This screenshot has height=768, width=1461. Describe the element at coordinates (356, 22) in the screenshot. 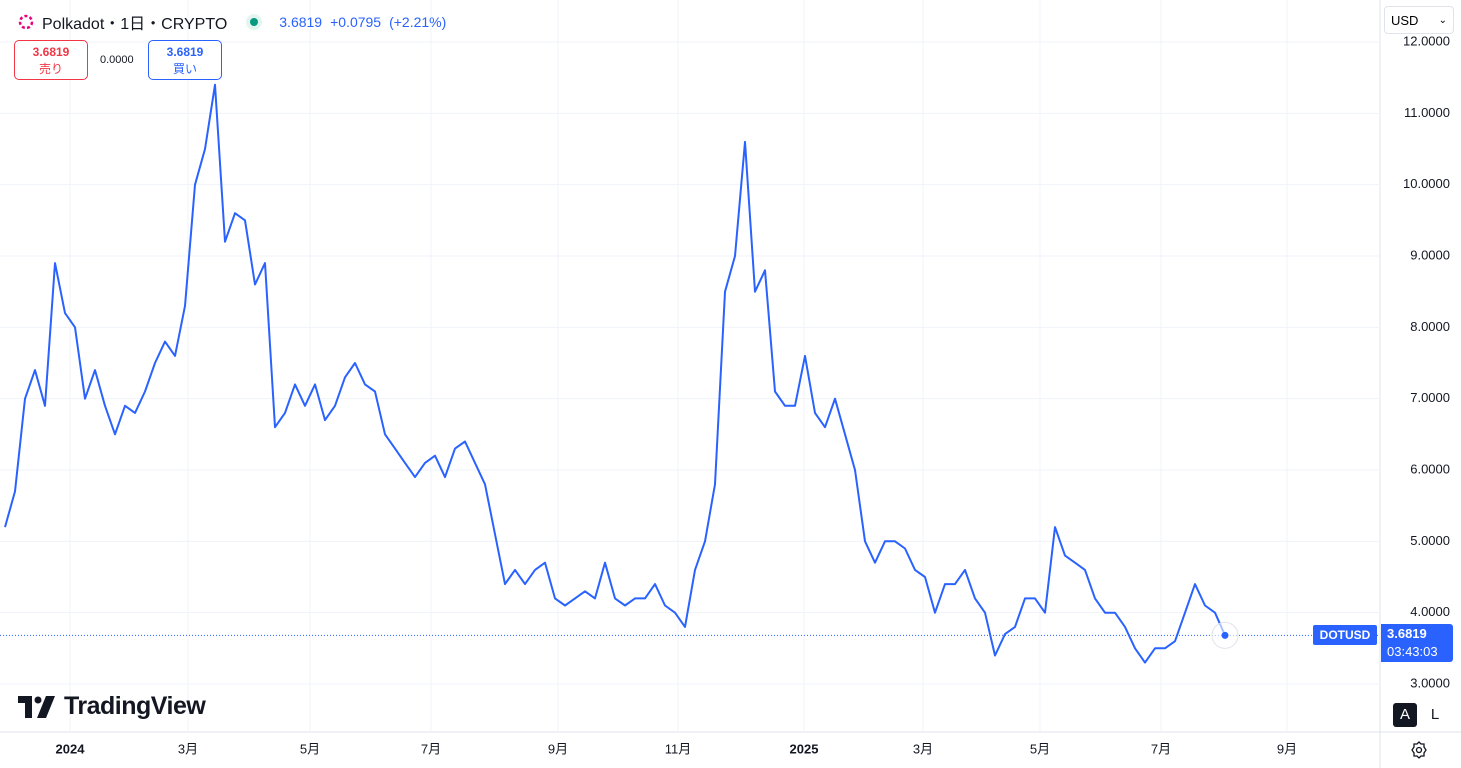

I see `price-change: +0.0795` at that location.